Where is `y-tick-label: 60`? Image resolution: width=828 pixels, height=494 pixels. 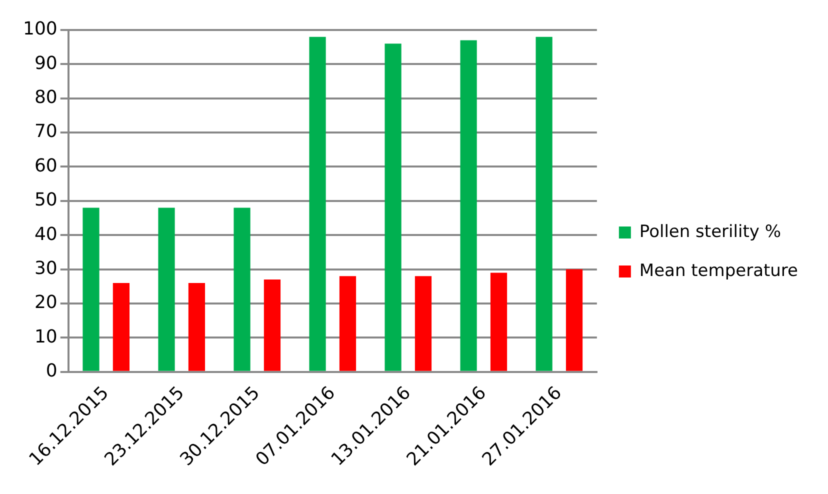
y-tick-label: 60 is located at coordinates (46, 165).